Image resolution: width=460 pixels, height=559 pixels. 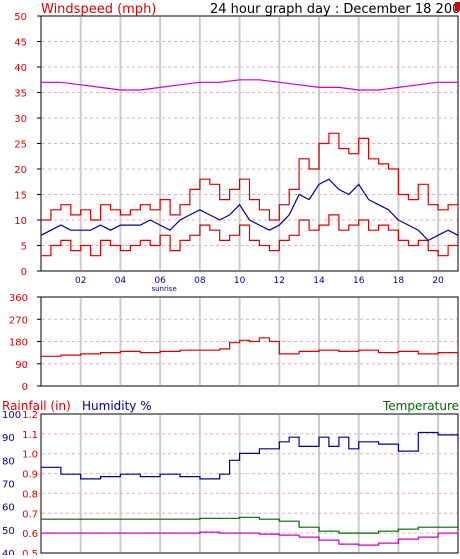 I want to click on humidity-ytick-60: 60, so click(x=8, y=508).